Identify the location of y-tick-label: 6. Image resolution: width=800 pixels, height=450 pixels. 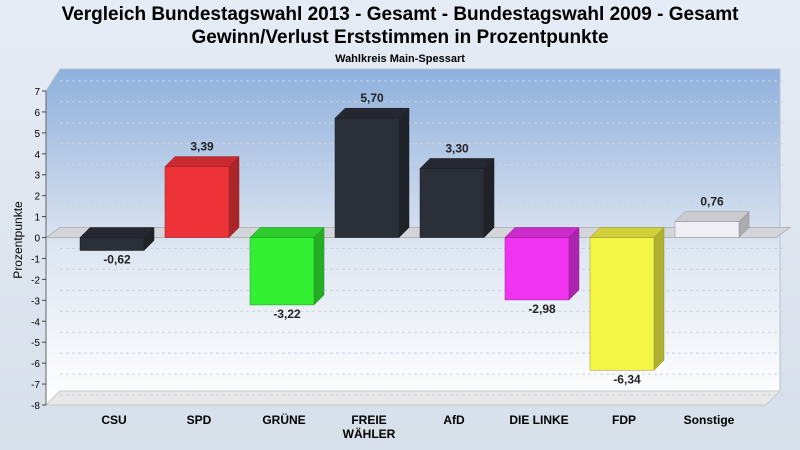
(37, 113).